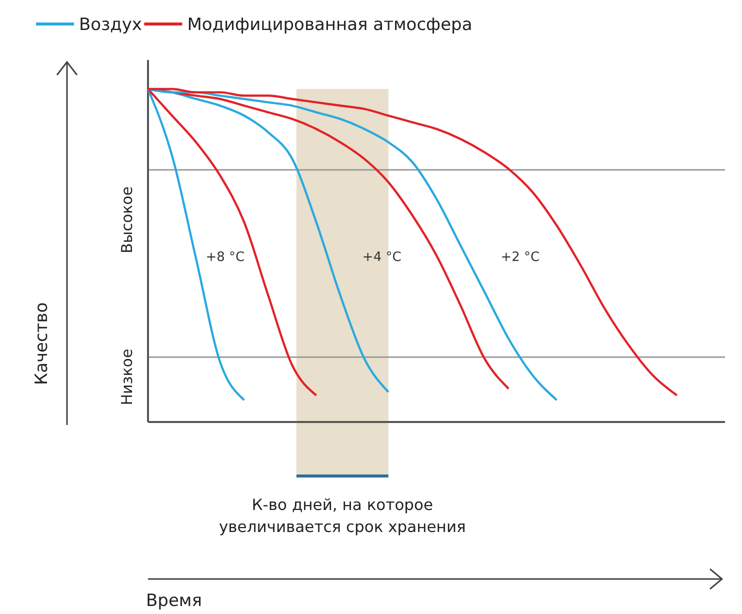 This screenshot has height=614, width=742. Describe the element at coordinates (174, 601) in the screenshot. I see `text: Время` at that location.